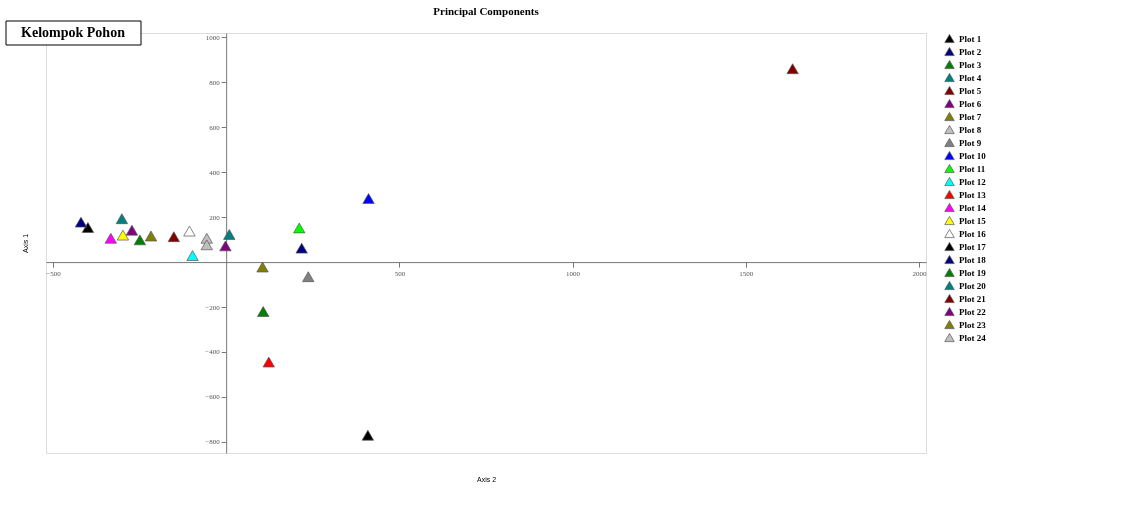 This screenshot has width=1132, height=507. What do you see at coordinates (970, 64) in the screenshot?
I see `legend-label: Plot 3` at bounding box center [970, 64].